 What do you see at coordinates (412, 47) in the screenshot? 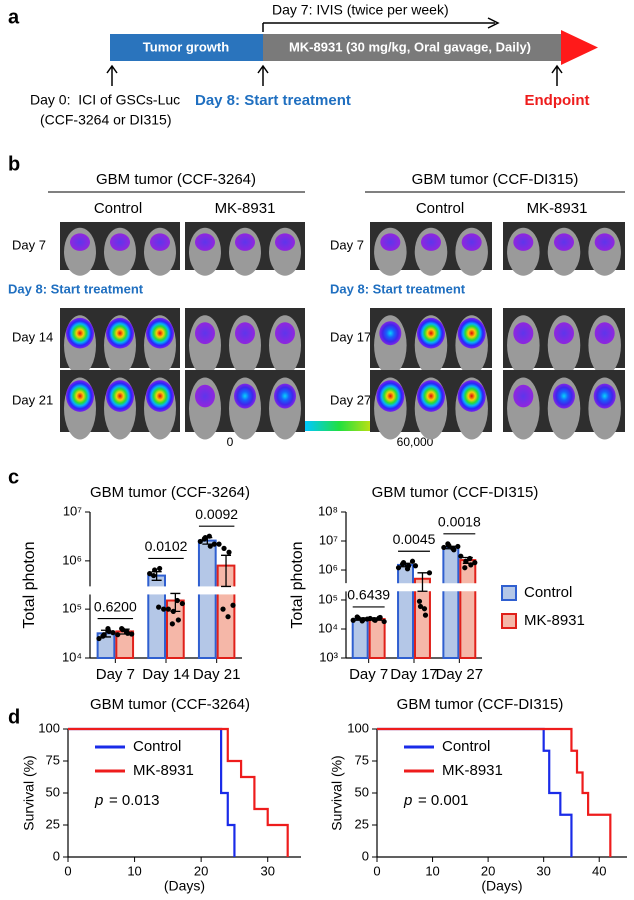
I see `phase-bar` at bounding box center [412, 47].